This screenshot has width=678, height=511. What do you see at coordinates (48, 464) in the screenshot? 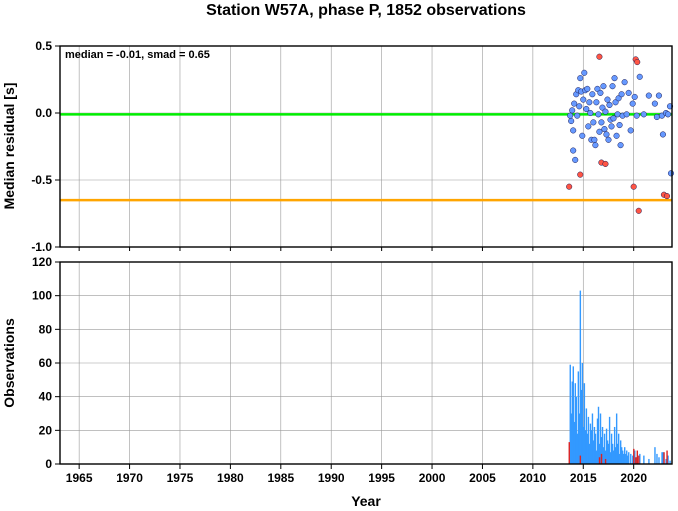
I see `bottom-y-tick-label: 0` at bounding box center [48, 464].